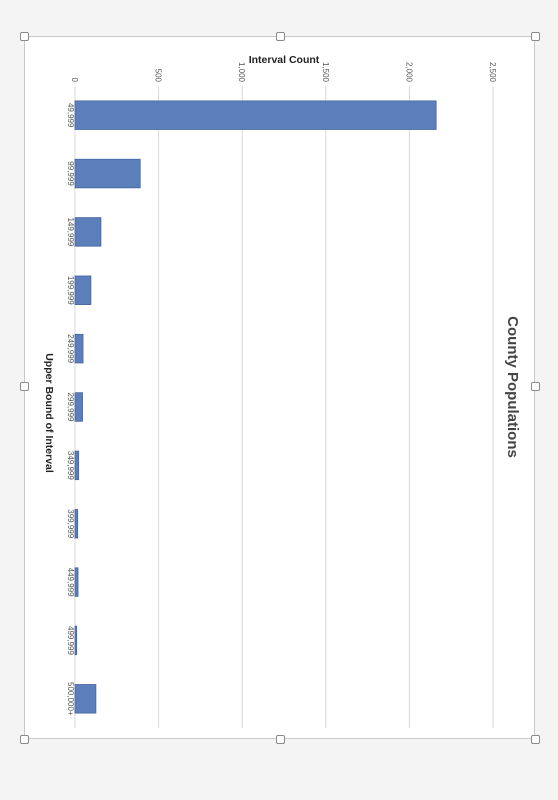  Describe the element at coordinates (70, 173) in the screenshot. I see `category-tick-label: 99,999` at that location.